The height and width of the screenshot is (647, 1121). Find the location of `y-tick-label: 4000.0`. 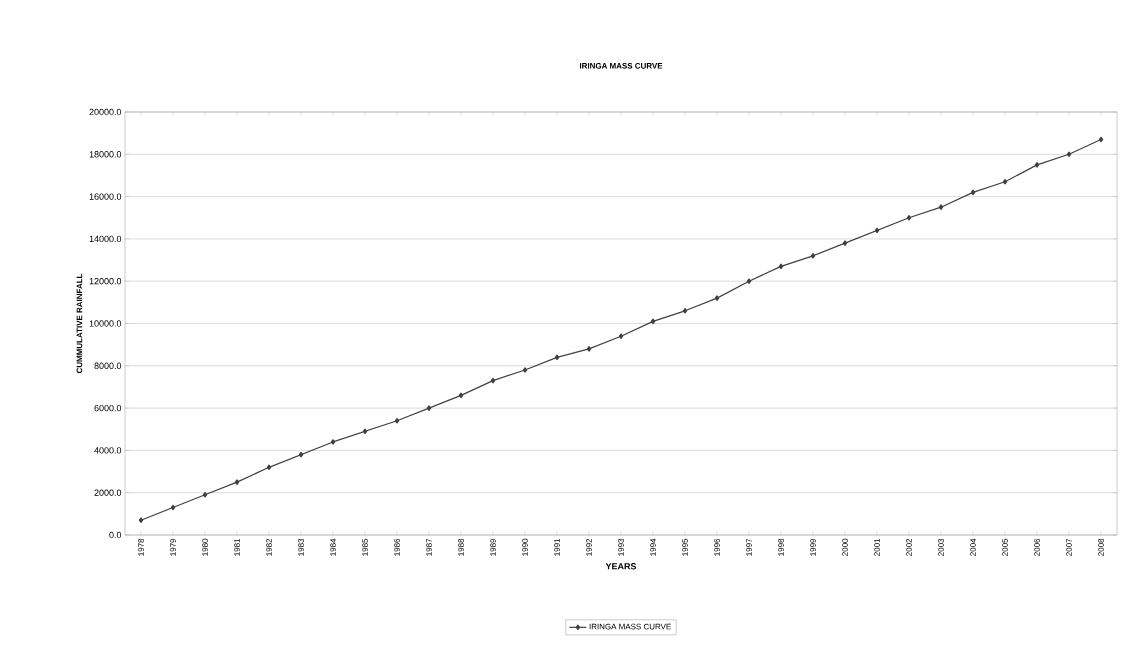

y-tick-label: 4000.0 is located at coordinates (108, 450).